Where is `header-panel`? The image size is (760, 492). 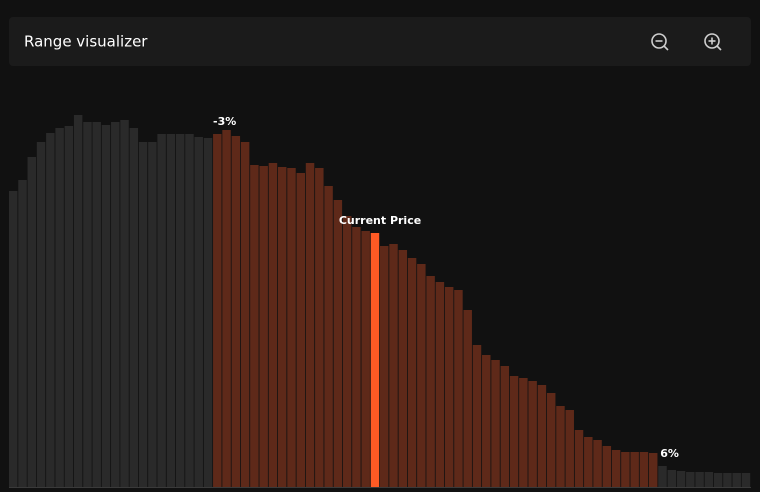 header-panel is located at coordinates (380, 41).